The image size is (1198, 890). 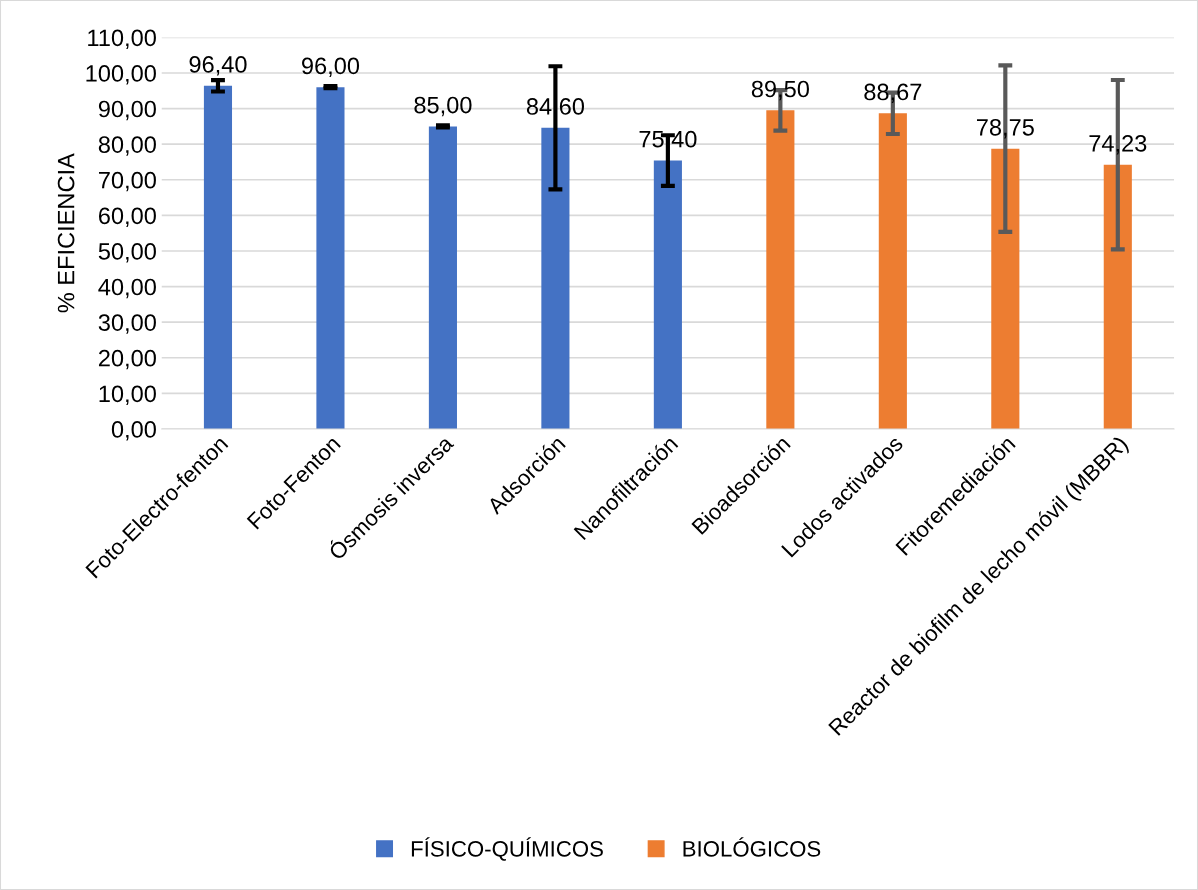 What do you see at coordinates (127, 181) in the screenshot?
I see `y-tick-label: 70,00` at bounding box center [127, 181].